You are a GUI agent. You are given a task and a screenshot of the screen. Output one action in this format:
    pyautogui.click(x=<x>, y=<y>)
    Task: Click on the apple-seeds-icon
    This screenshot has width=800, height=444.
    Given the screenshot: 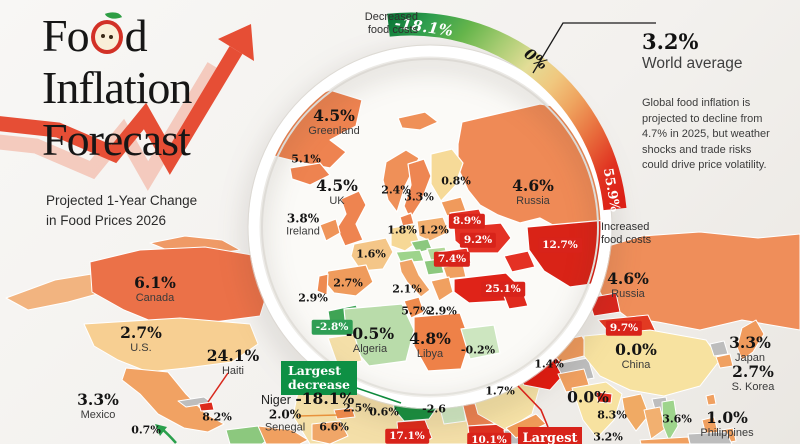 What is the action you would take?
    pyautogui.click(x=102, y=36)
    